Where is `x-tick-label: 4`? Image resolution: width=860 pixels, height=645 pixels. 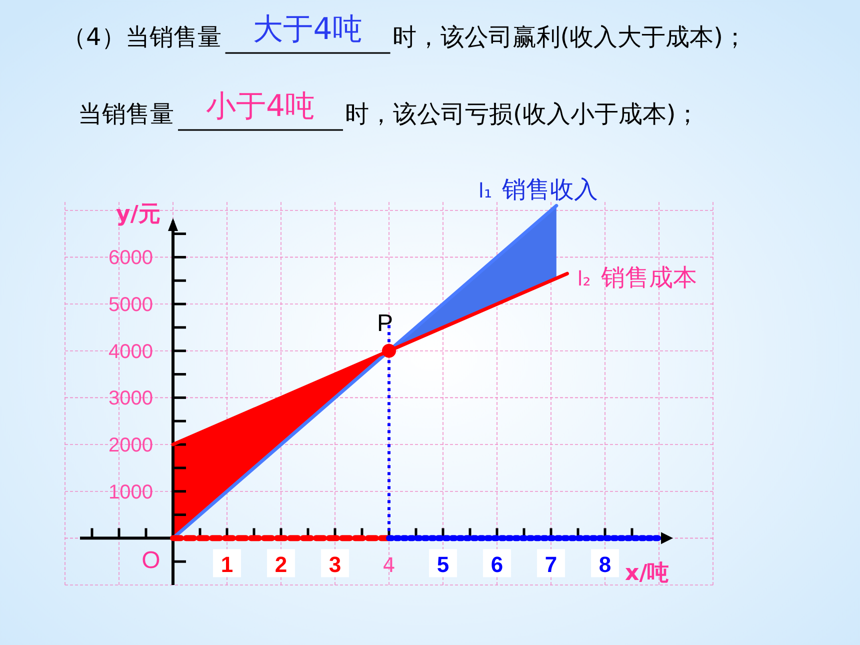 x-tick-label: 4 is located at coordinates (389, 565).